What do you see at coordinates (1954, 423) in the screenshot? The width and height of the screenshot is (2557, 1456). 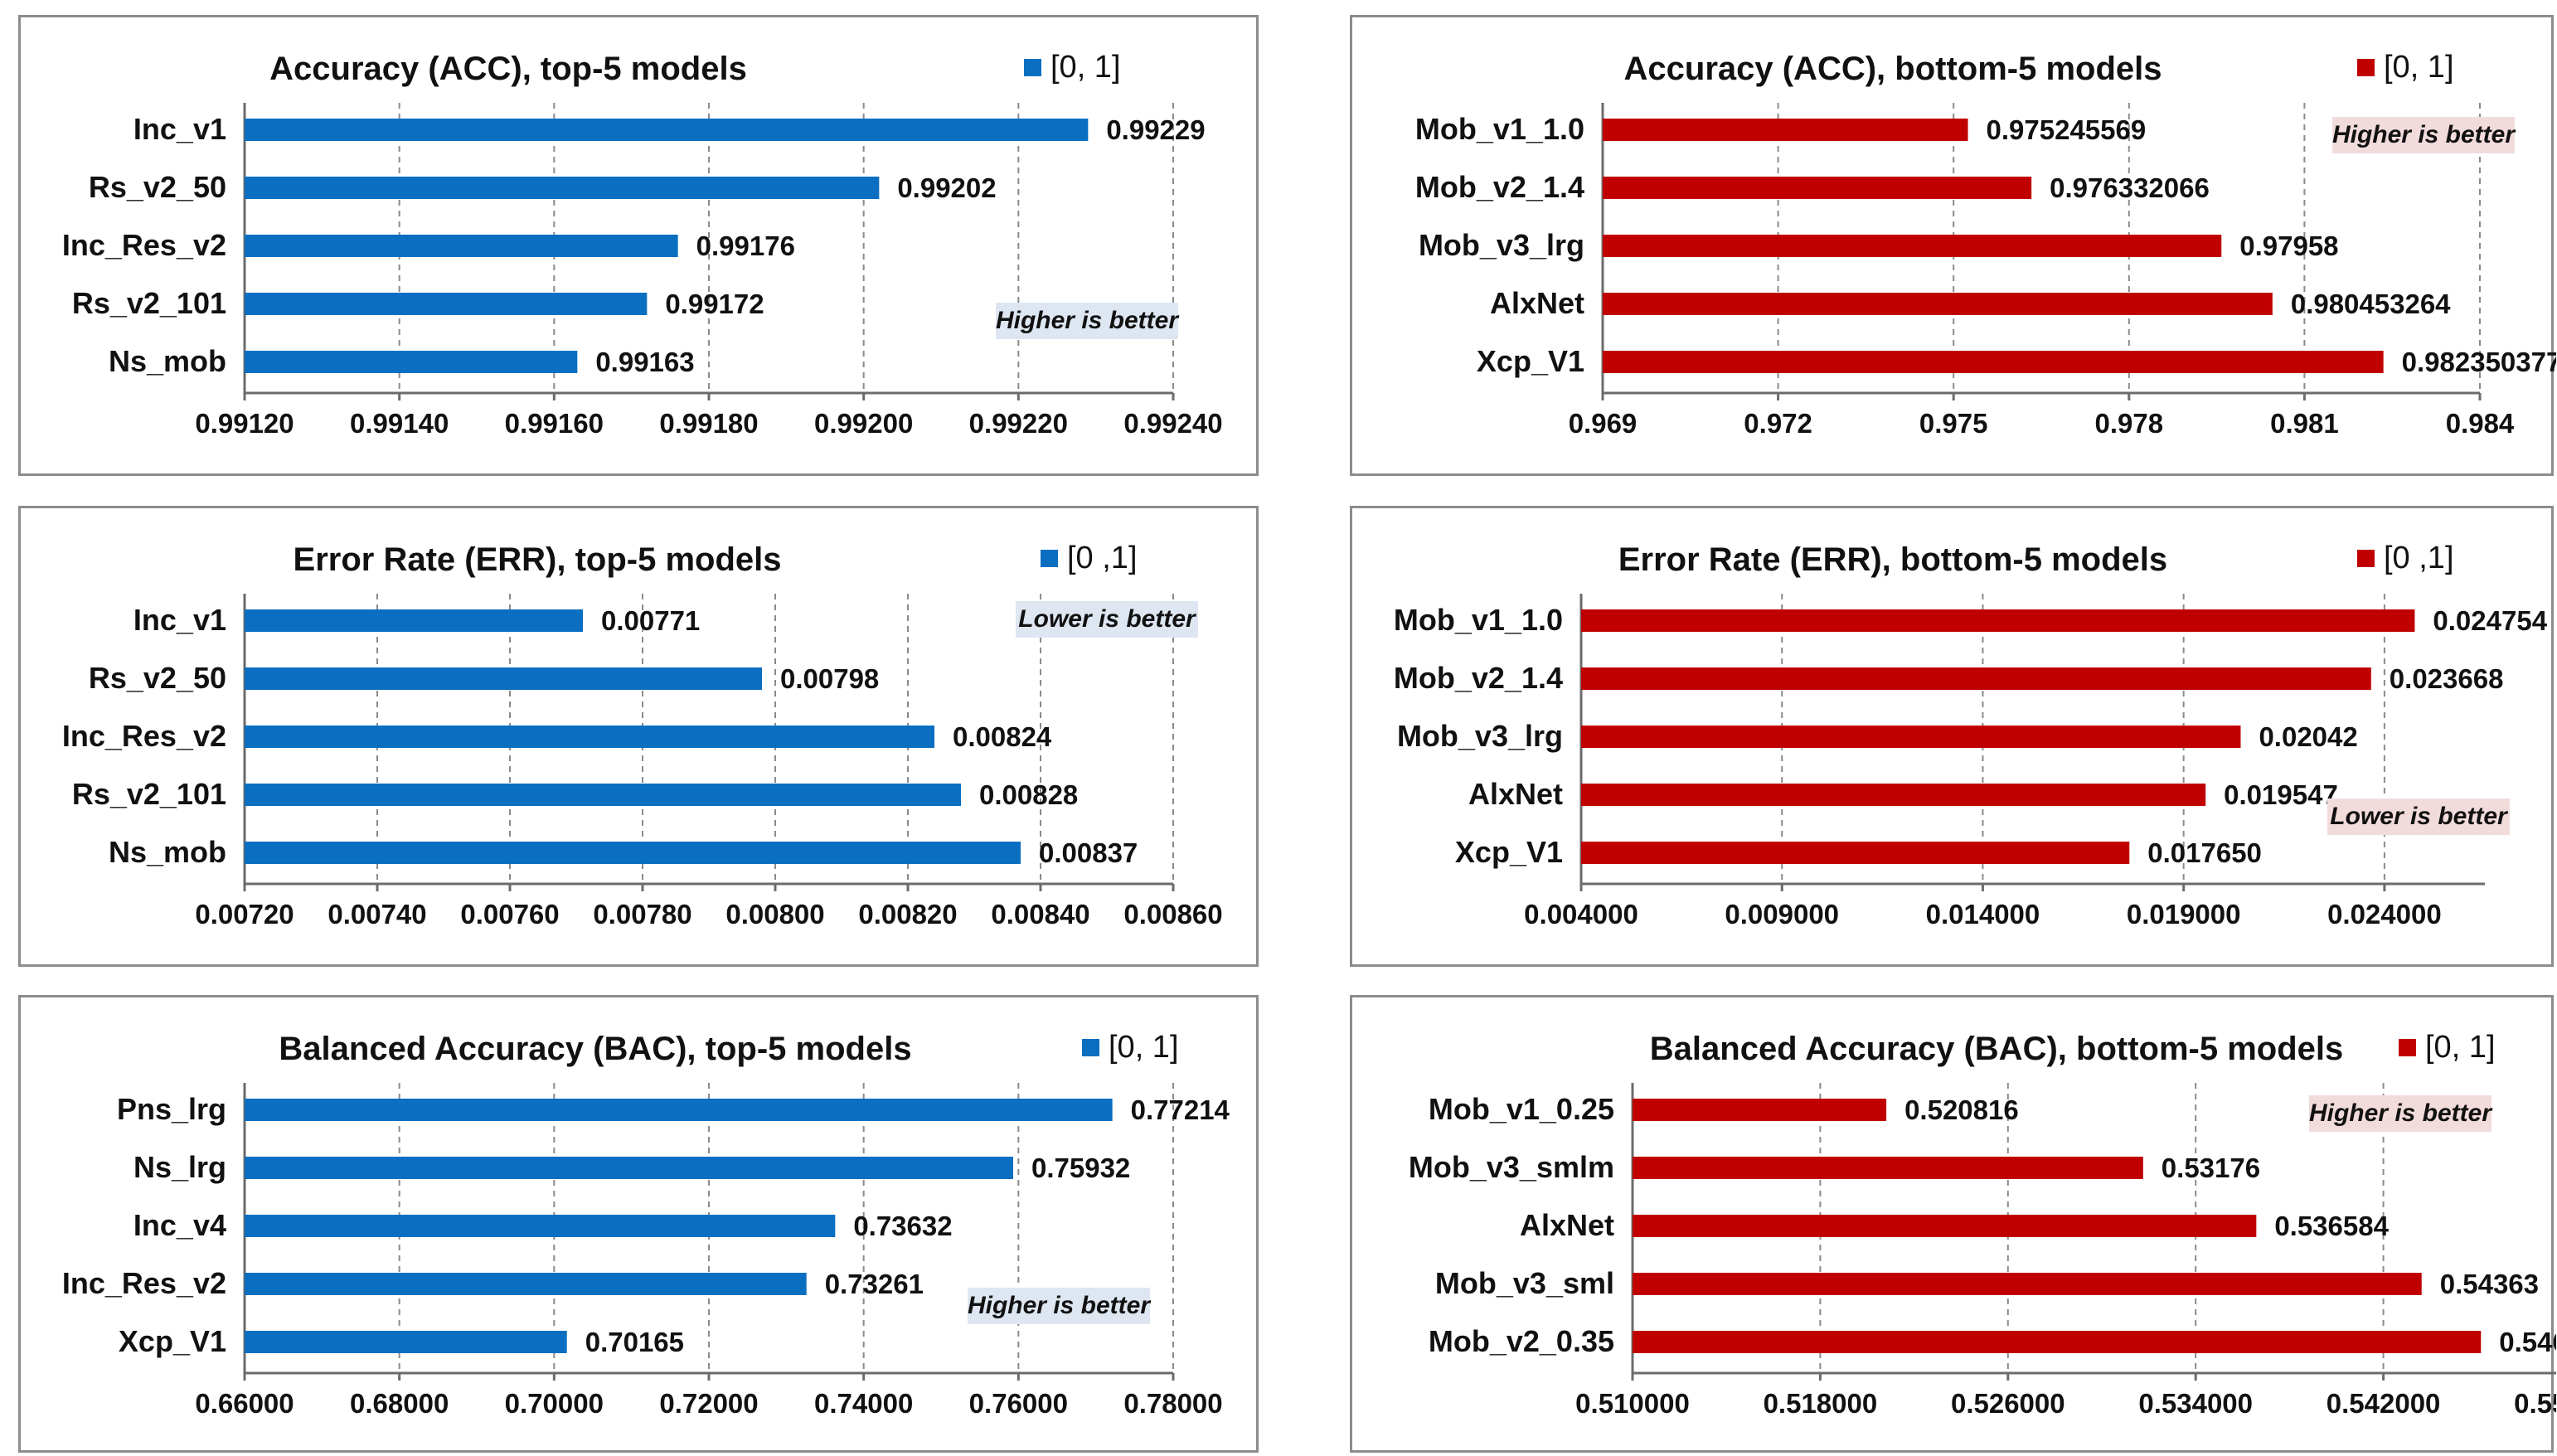 I see `x-tick-label: 0.975` at bounding box center [1954, 423].